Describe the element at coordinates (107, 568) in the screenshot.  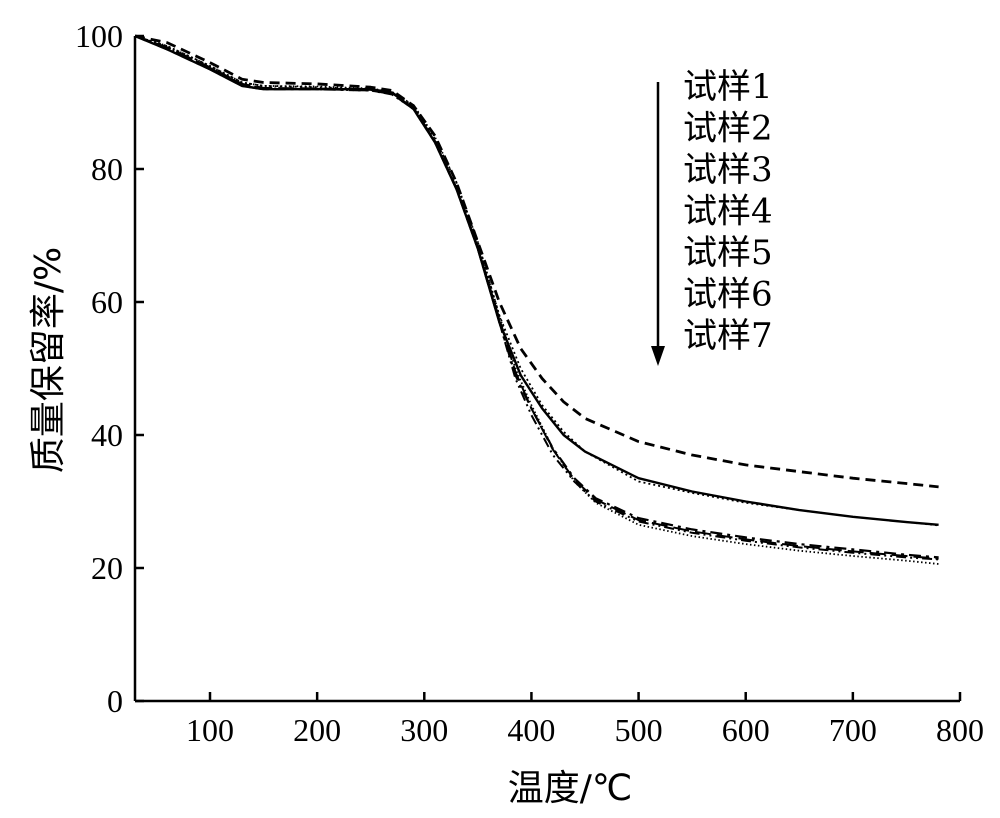
I see `y-tick-label: 20` at that location.